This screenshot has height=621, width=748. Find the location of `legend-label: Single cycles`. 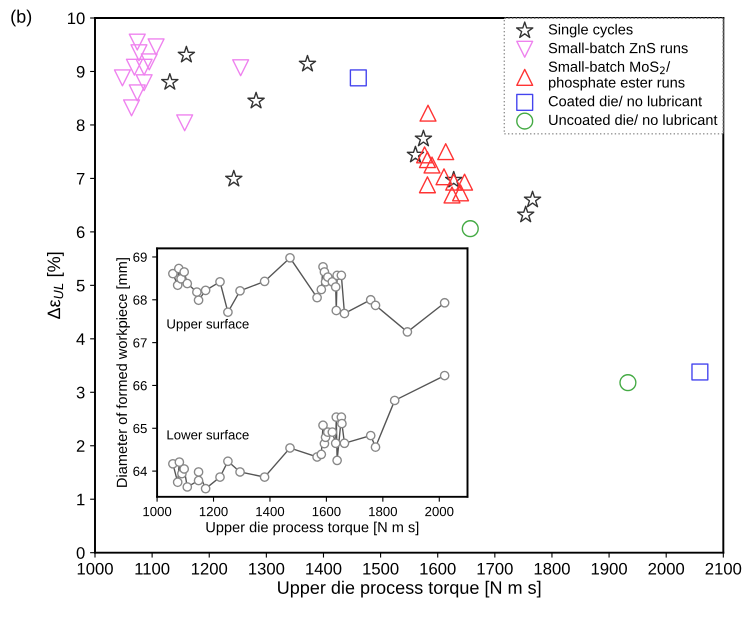

legend-label: Single cycles is located at coordinates (590, 31).